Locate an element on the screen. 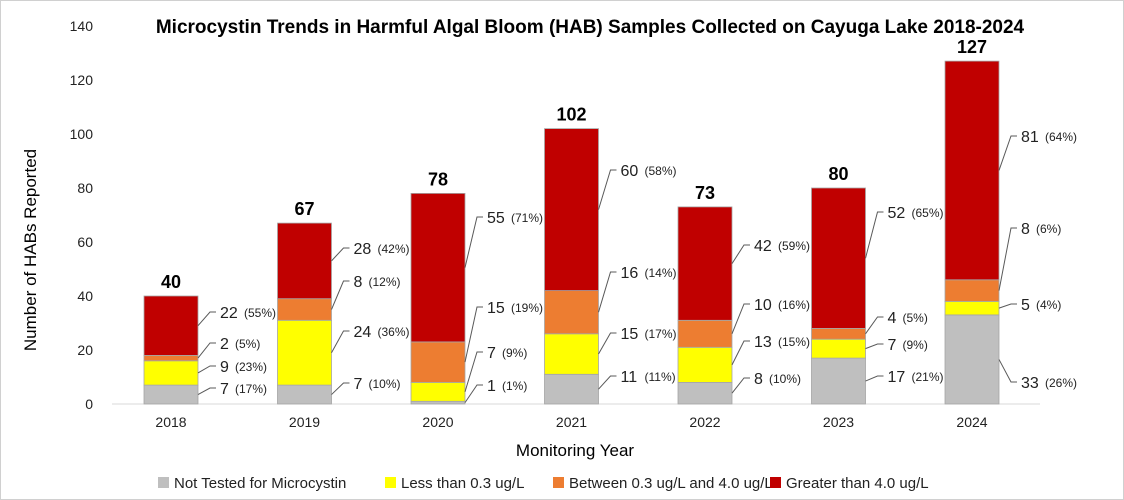 The height and width of the screenshot is (500, 1124). data-label: 24 is located at coordinates (363, 332).